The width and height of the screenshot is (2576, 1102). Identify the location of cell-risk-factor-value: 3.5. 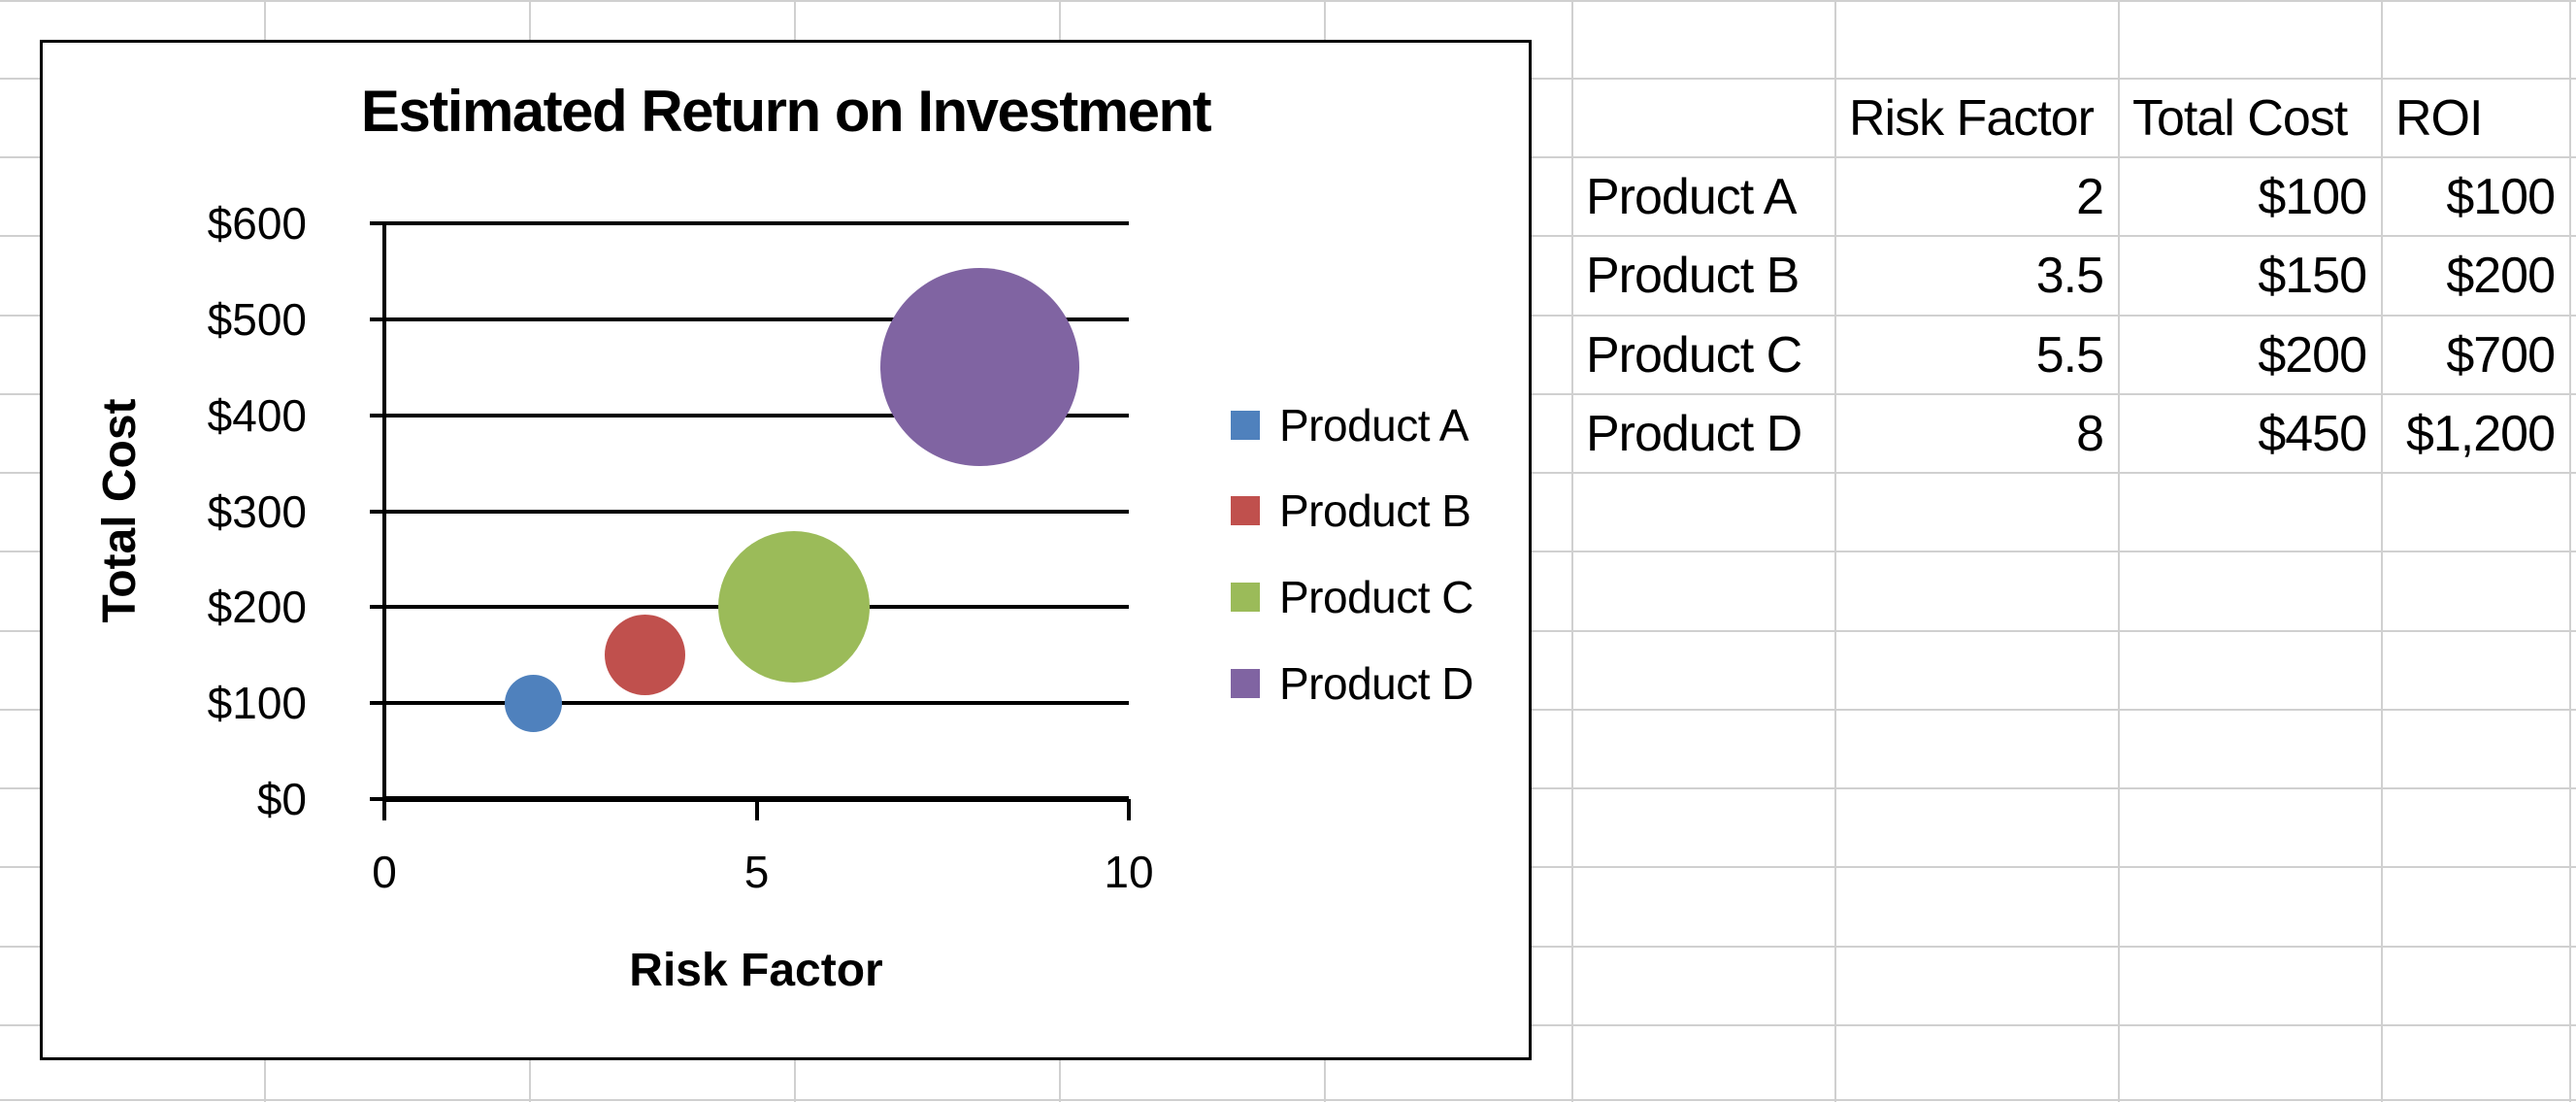
(2069, 276).